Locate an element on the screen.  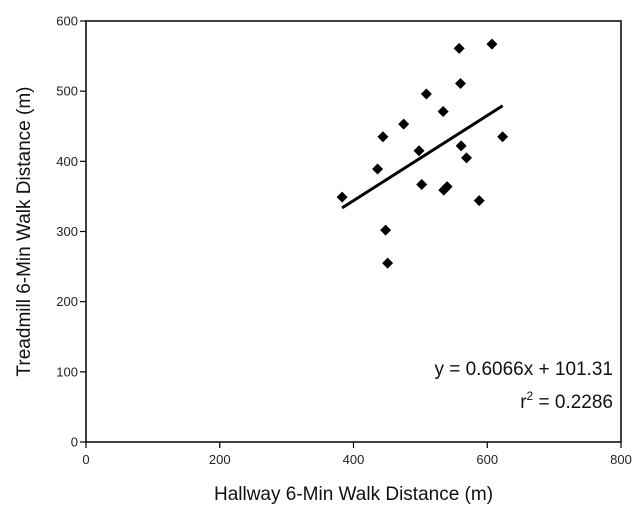
y-axis-ticks: 0 100 200 300 400 500 600 is located at coordinates (71, 232).